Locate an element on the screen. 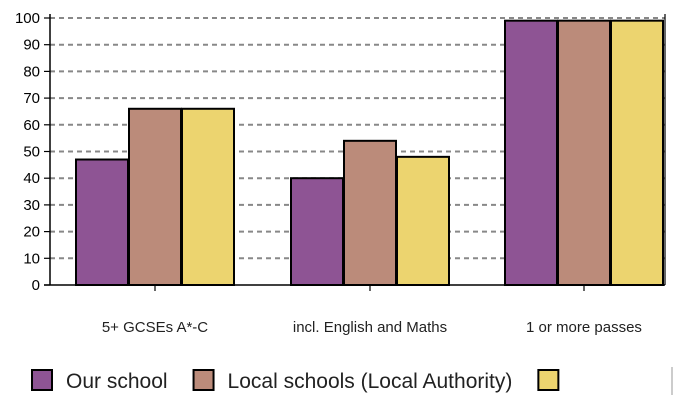 The height and width of the screenshot is (409, 675). y-tick-label: 10 is located at coordinates (31, 258).